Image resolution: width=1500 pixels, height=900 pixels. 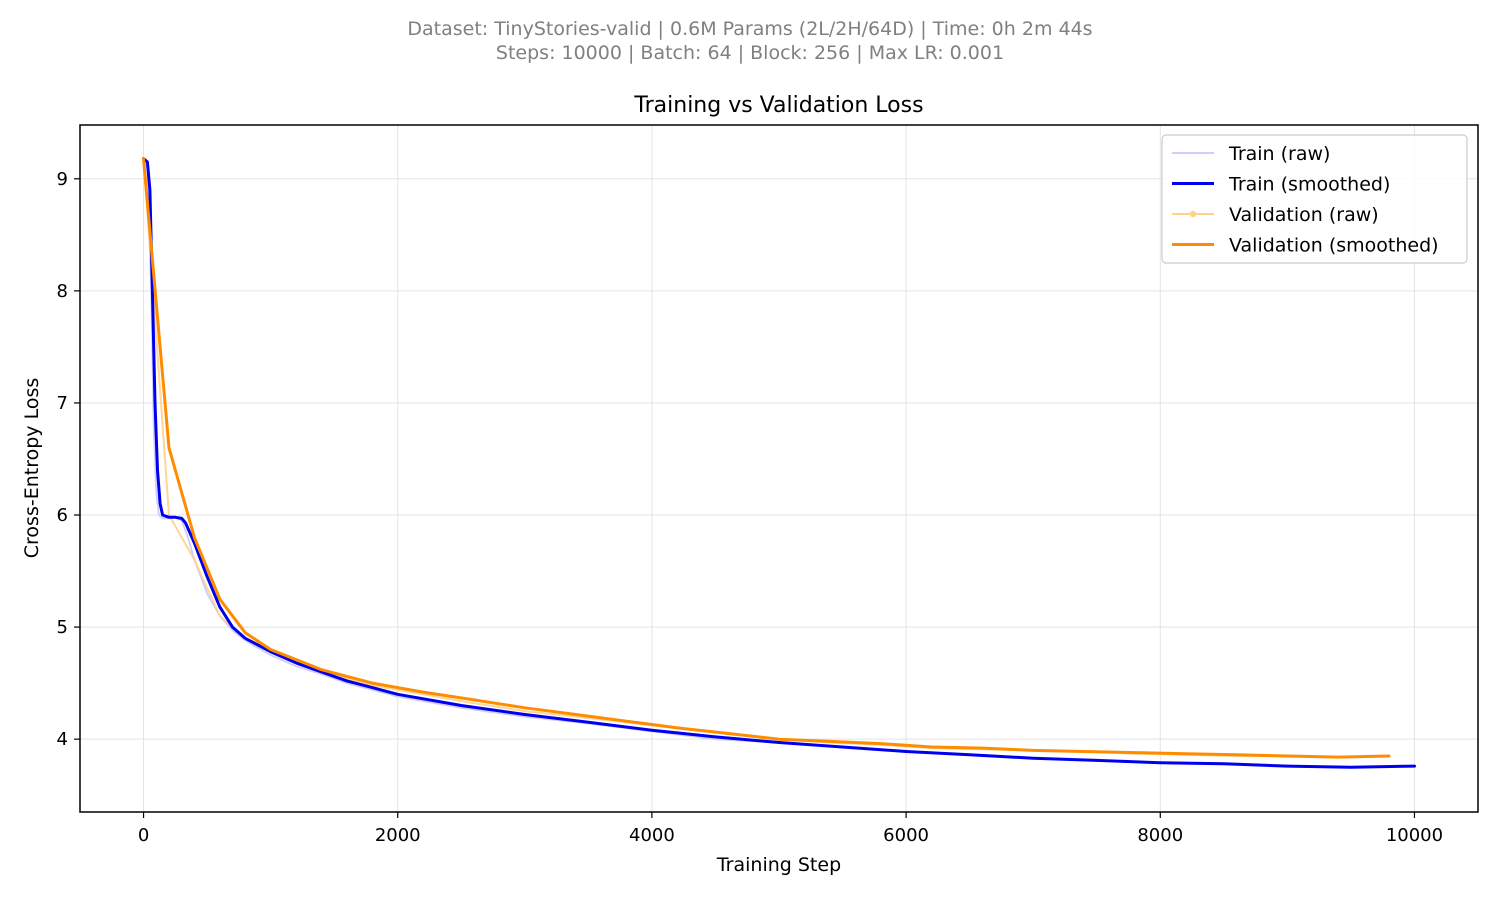 I want to click on x-tick-label: 6000, so click(x=906, y=835).